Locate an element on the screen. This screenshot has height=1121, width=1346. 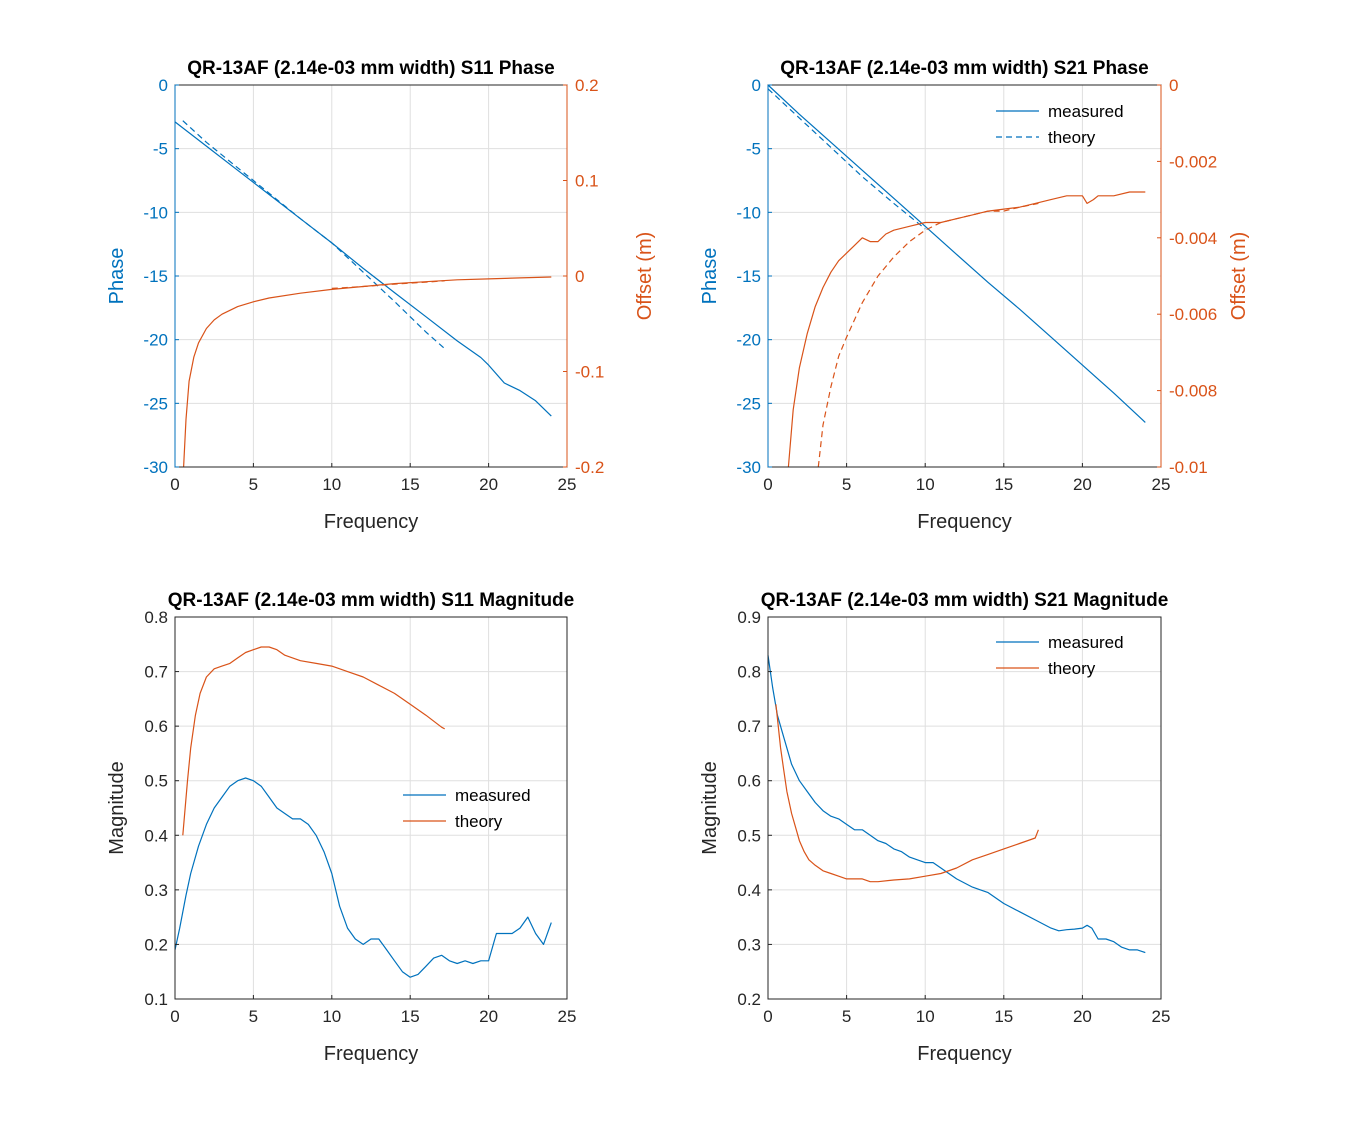
y-tick-label: 0.3 is located at coordinates (156, 890).